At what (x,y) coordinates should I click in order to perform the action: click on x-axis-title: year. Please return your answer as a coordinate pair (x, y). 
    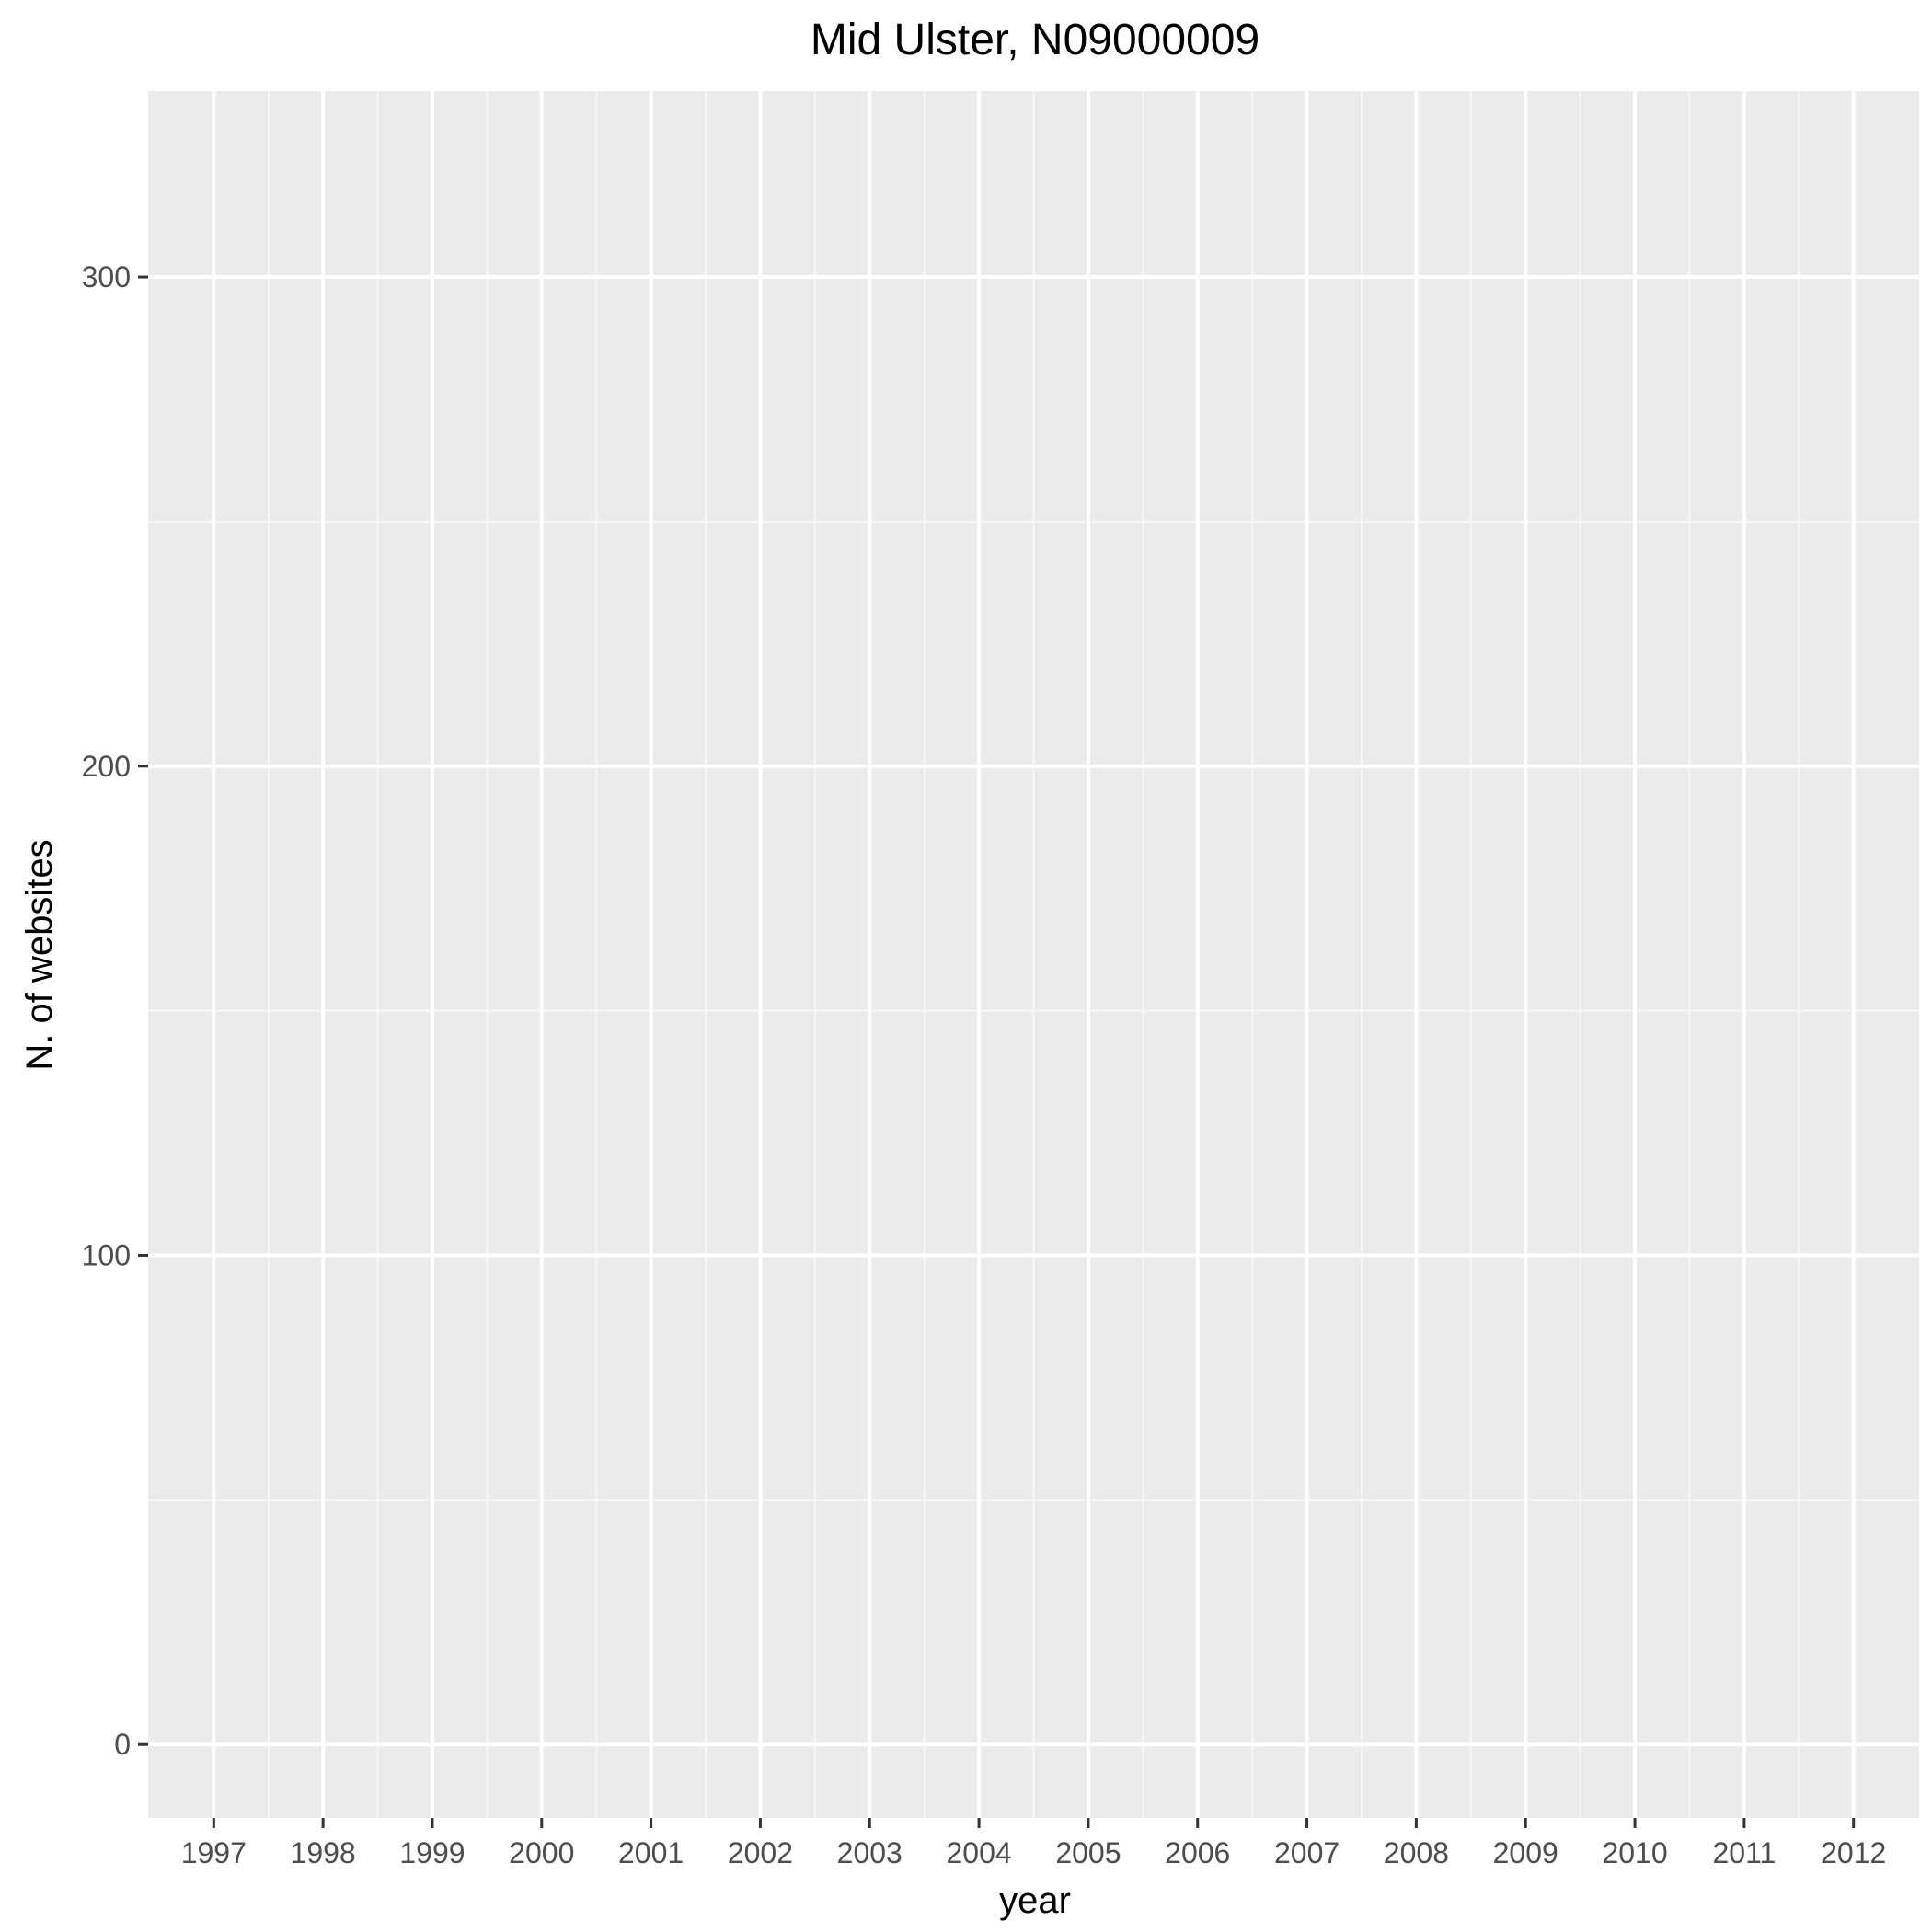
    Looking at the image, I should click on (1035, 1901).